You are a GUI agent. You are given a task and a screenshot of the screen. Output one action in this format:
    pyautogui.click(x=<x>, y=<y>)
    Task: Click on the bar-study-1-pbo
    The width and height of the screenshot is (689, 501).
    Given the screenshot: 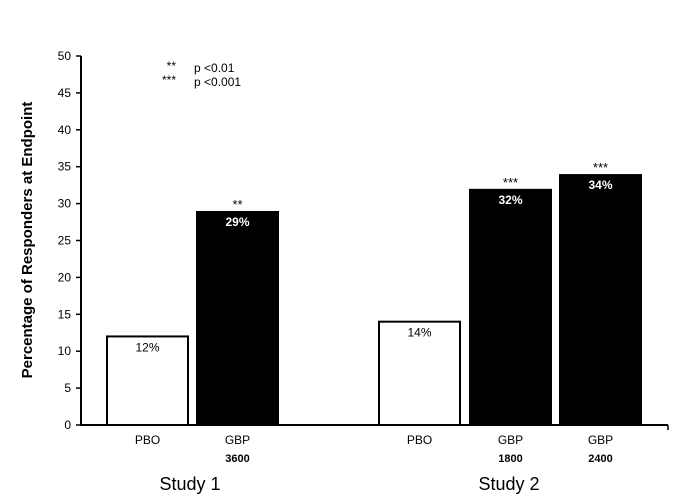 What is the action you would take?
    pyautogui.click(x=147, y=380)
    